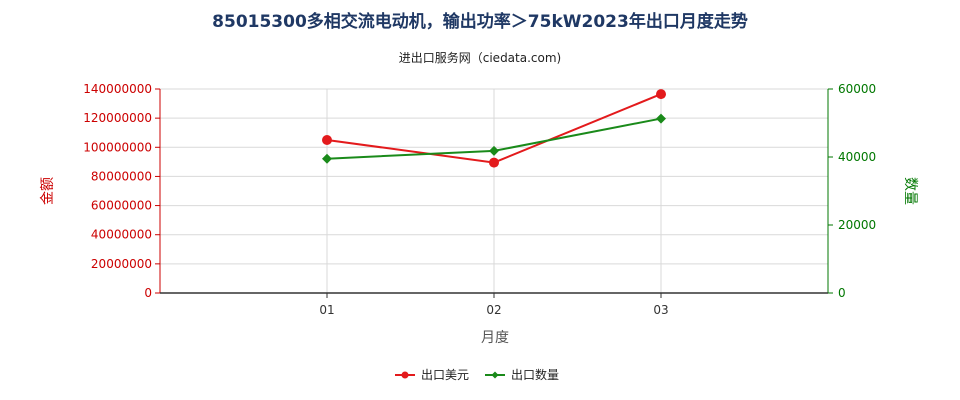 This screenshot has width=960, height=400. What do you see at coordinates (660, 310) in the screenshot?
I see `x-tick-label: 03` at bounding box center [660, 310].